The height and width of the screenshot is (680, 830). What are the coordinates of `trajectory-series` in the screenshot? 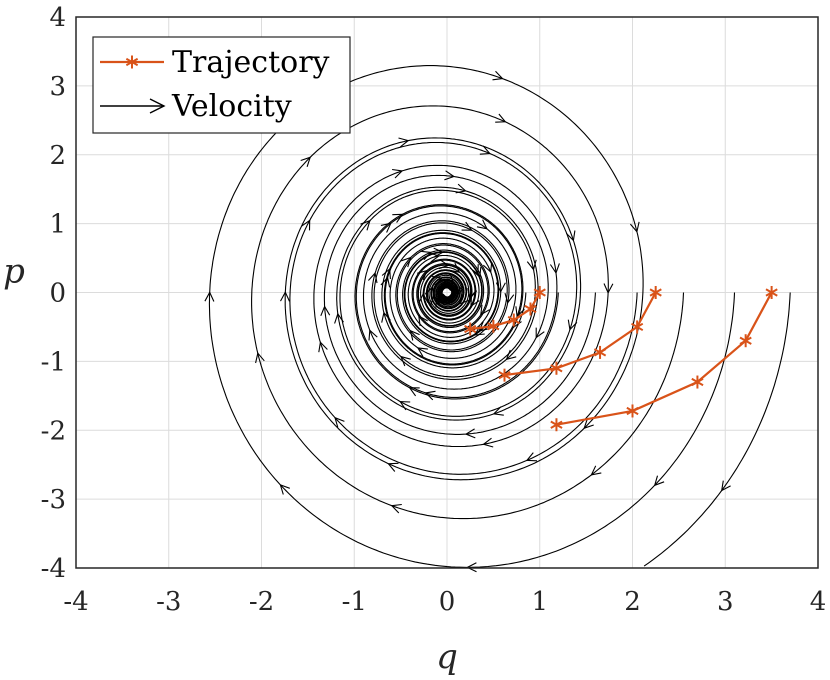 It's located at (621, 359).